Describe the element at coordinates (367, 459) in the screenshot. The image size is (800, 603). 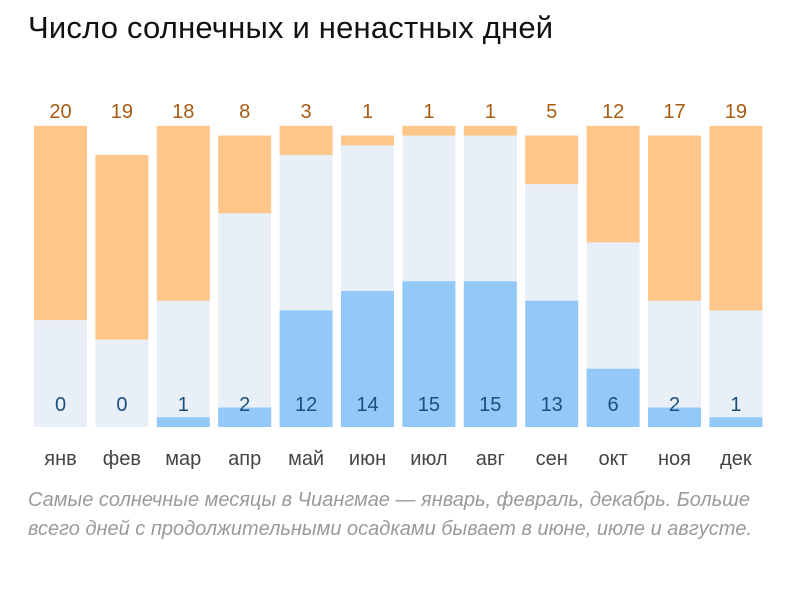
I see `month-tick-label: июн` at that location.